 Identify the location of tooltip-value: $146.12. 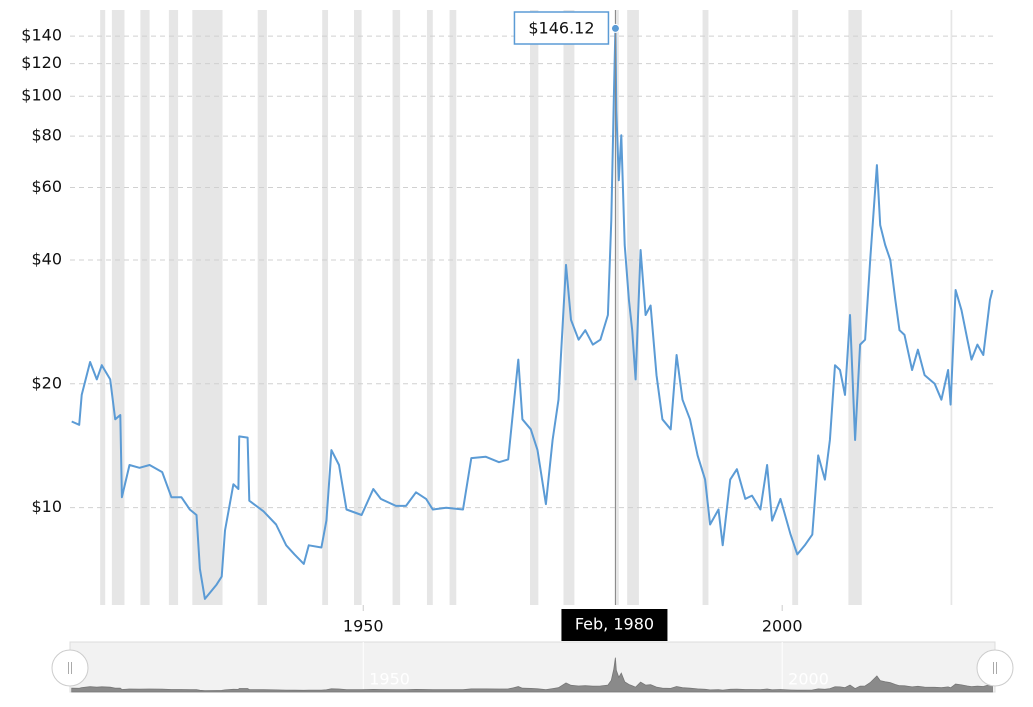
(561, 28).